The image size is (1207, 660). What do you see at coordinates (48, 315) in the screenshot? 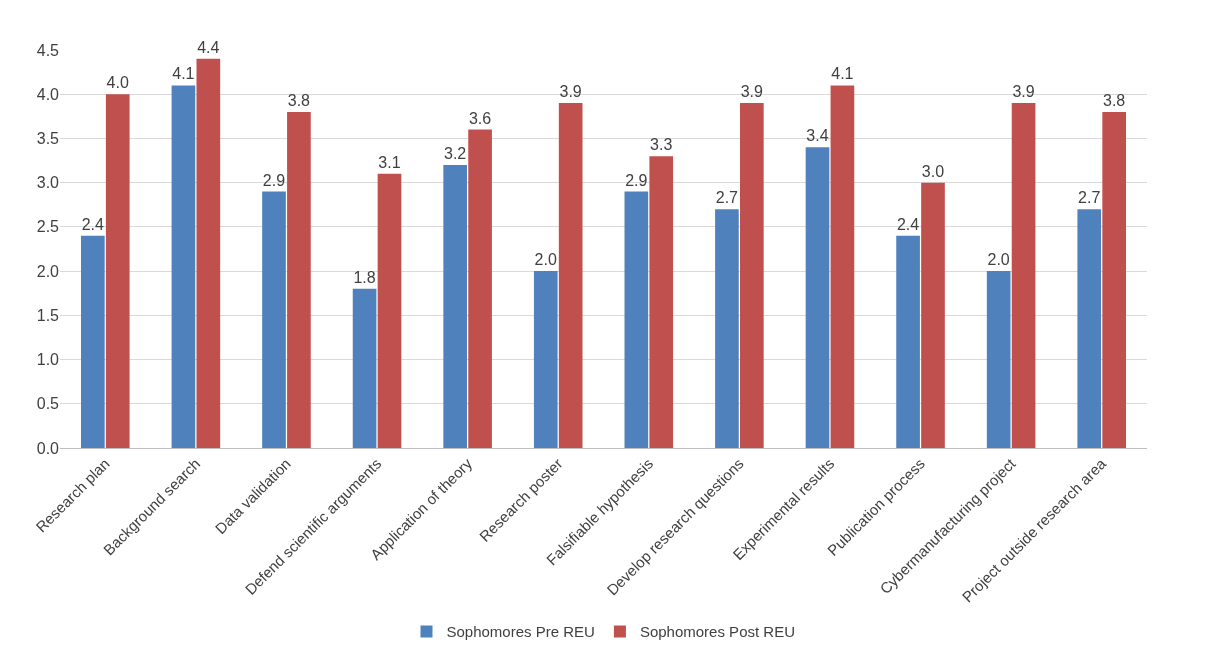
I see `y-tick-label: 1.5` at bounding box center [48, 315].